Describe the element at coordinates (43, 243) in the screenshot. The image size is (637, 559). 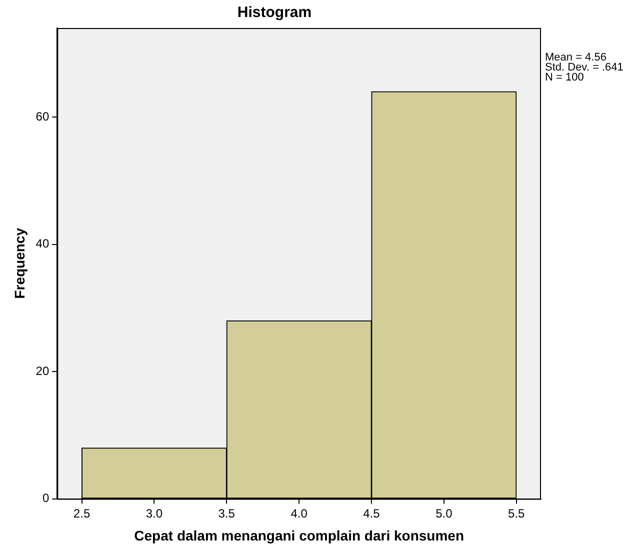
I see `y-tick-label: 40` at that location.